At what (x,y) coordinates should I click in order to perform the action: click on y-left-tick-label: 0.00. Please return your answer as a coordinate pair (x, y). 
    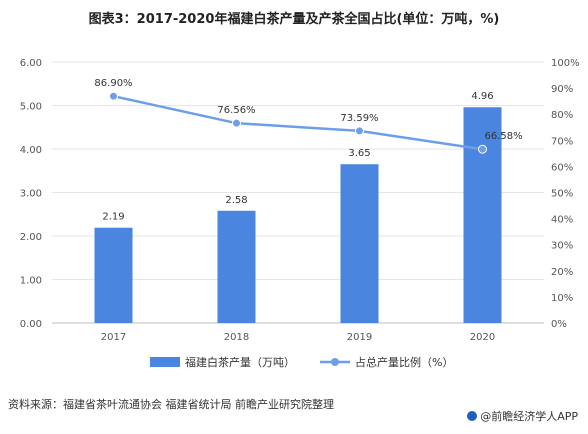
    Looking at the image, I should click on (31, 324).